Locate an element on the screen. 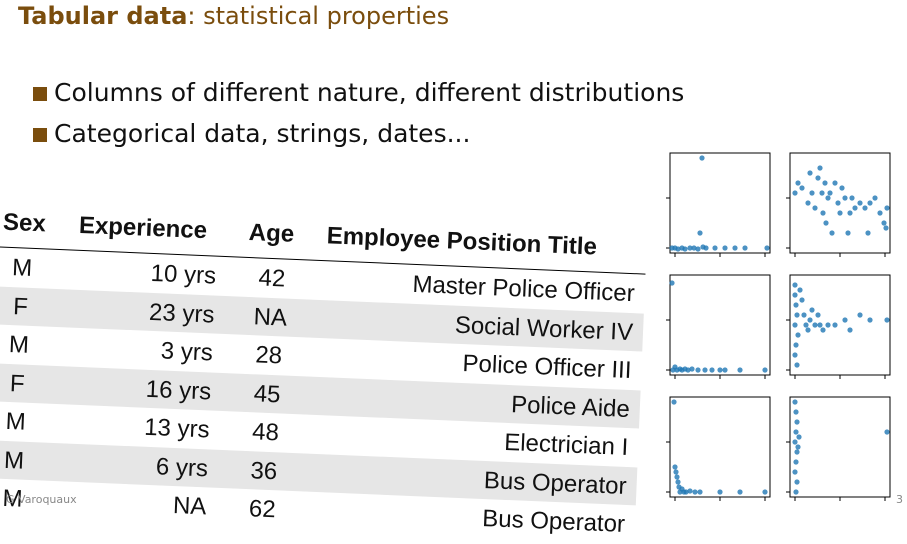 The height and width of the screenshot is (544, 907). table-cell-exp: 10 yrs is located at coordinates (183, 274).